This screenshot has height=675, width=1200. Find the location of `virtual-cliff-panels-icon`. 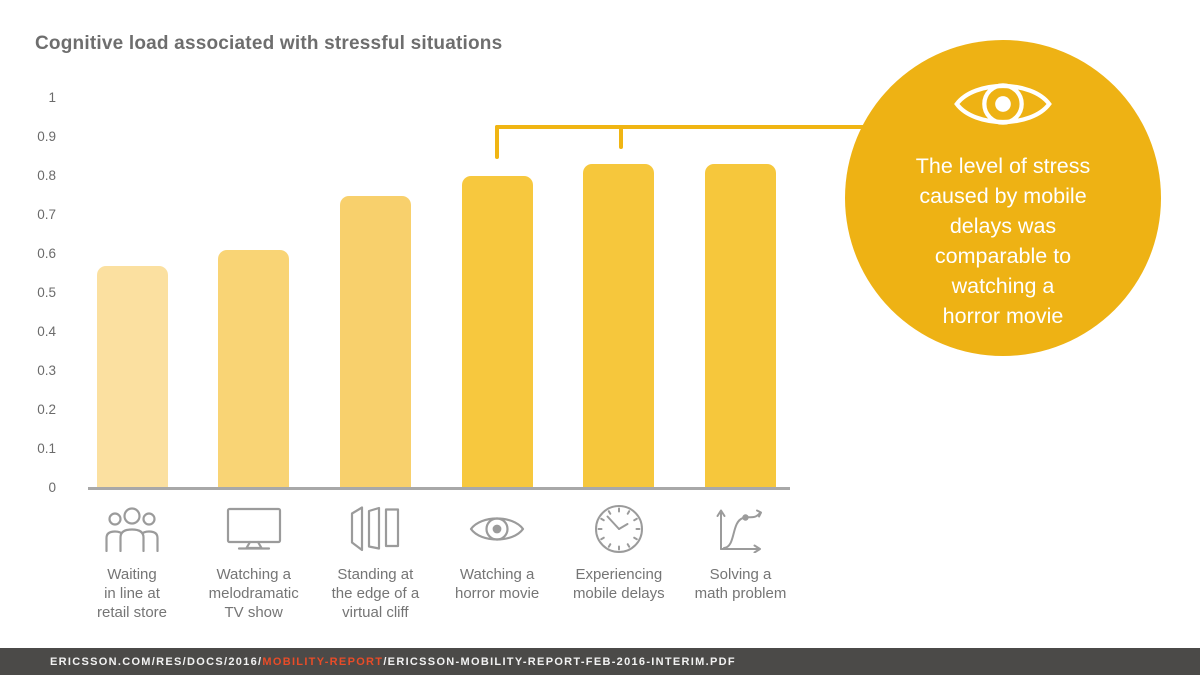

virtual-cliff-panels-icon is located at coordinates (375, 529).